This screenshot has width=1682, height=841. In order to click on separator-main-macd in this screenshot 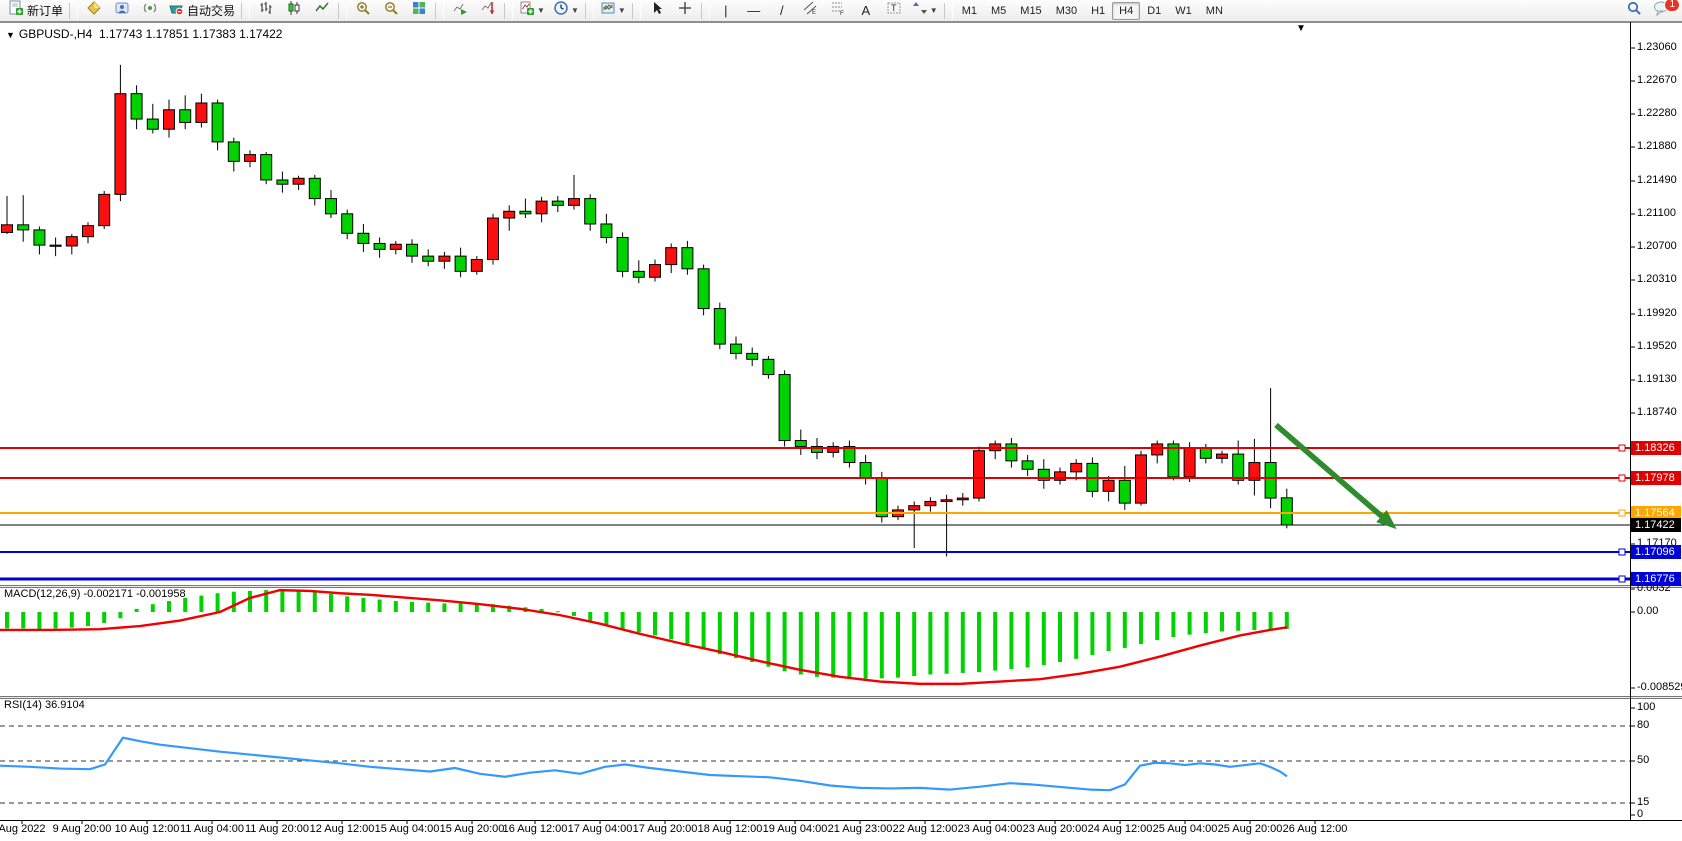, I will do `click(841, 586)`.